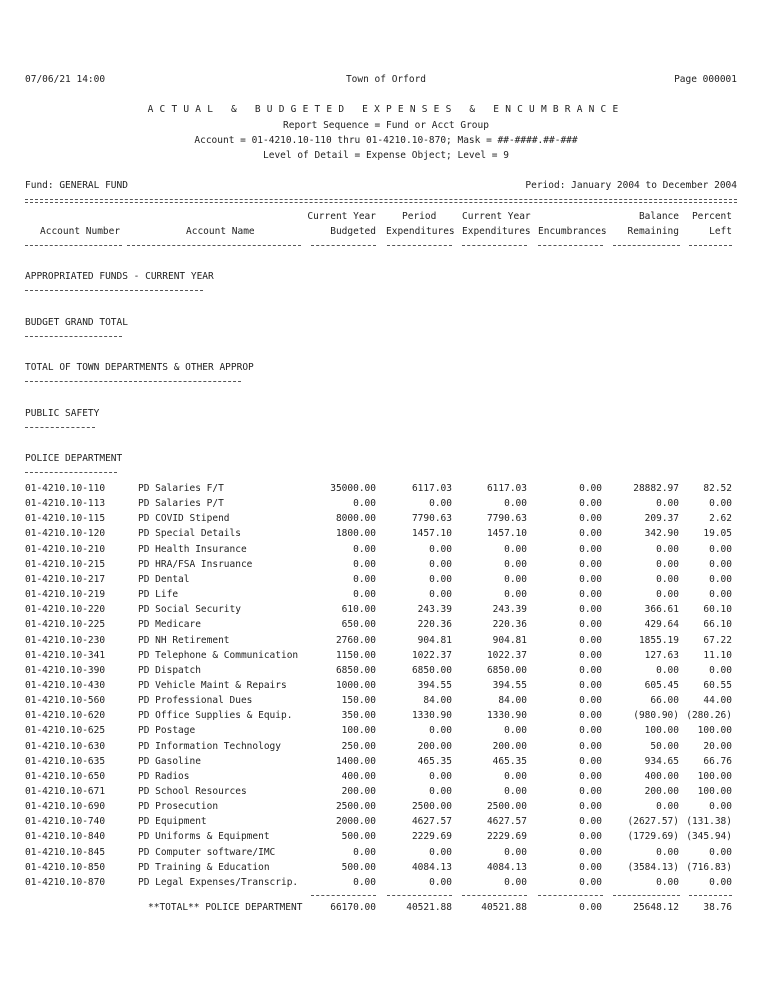 This screenshot has height=1000, width=772. What do you see at coordinates (65, 79) in the screenshot?
I see `report-datetime: 07/06/21 14:00` at bounding box center [65, 79].